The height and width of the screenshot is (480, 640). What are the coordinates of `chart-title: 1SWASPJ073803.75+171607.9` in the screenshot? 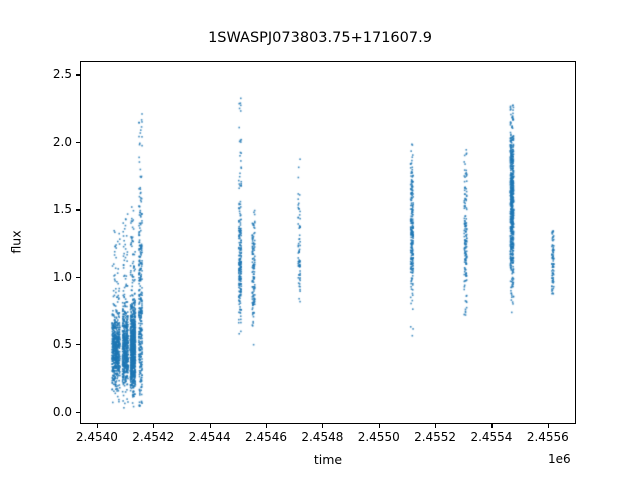 It's located at (320, 38).